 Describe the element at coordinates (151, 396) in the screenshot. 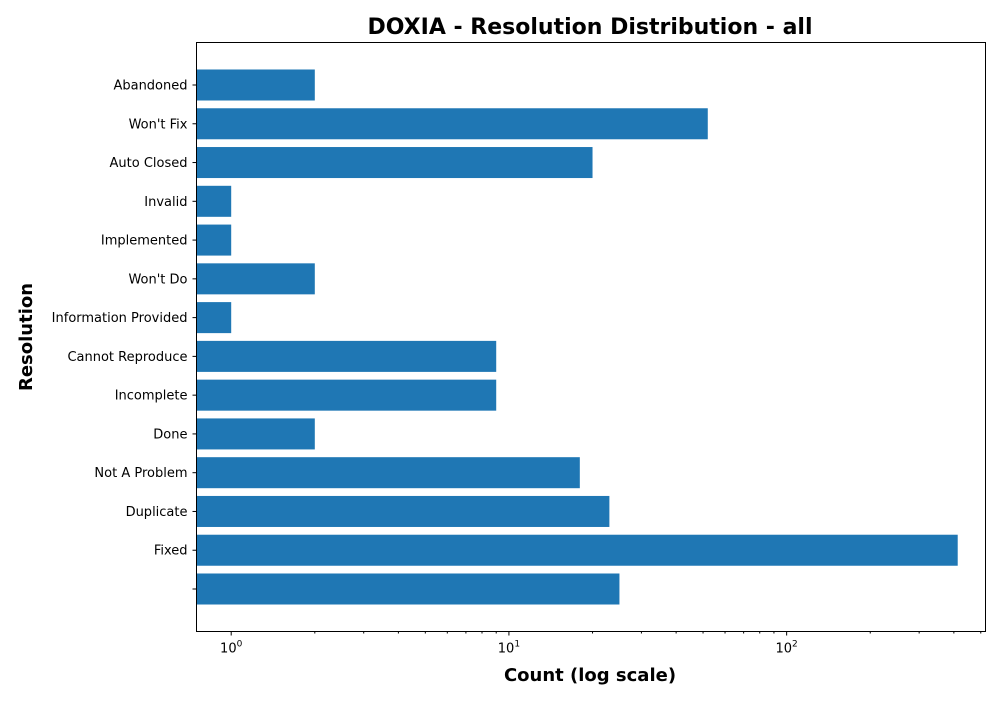

I see `y-tick-label: Incomplete` at that location.